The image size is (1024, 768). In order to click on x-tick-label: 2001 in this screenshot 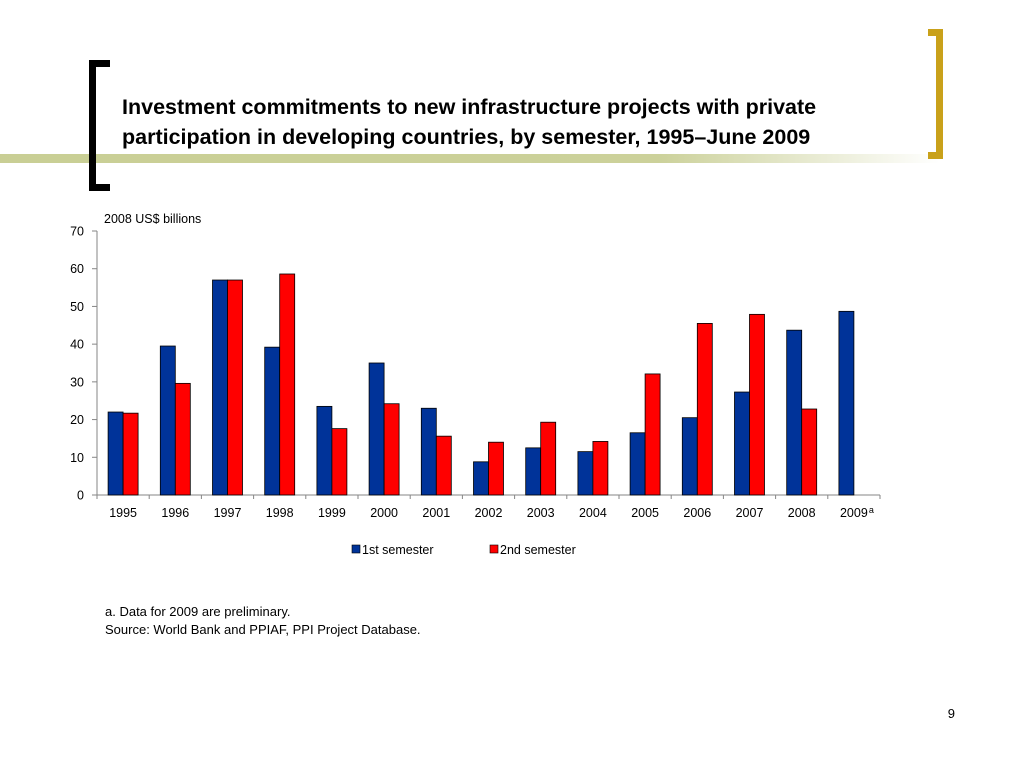, I will do `click(436, 513)`.